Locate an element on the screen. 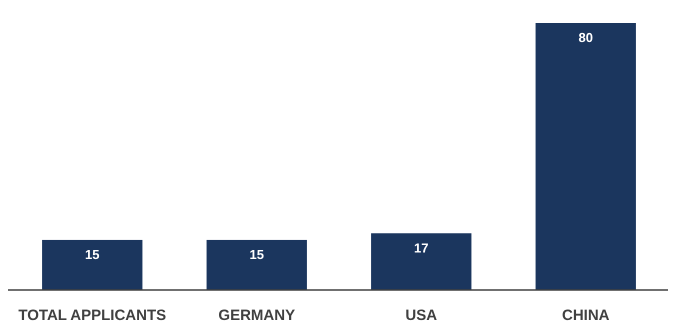  x-tick-label: TOTAL APPLICANTS is located at coordinates (92, 315).